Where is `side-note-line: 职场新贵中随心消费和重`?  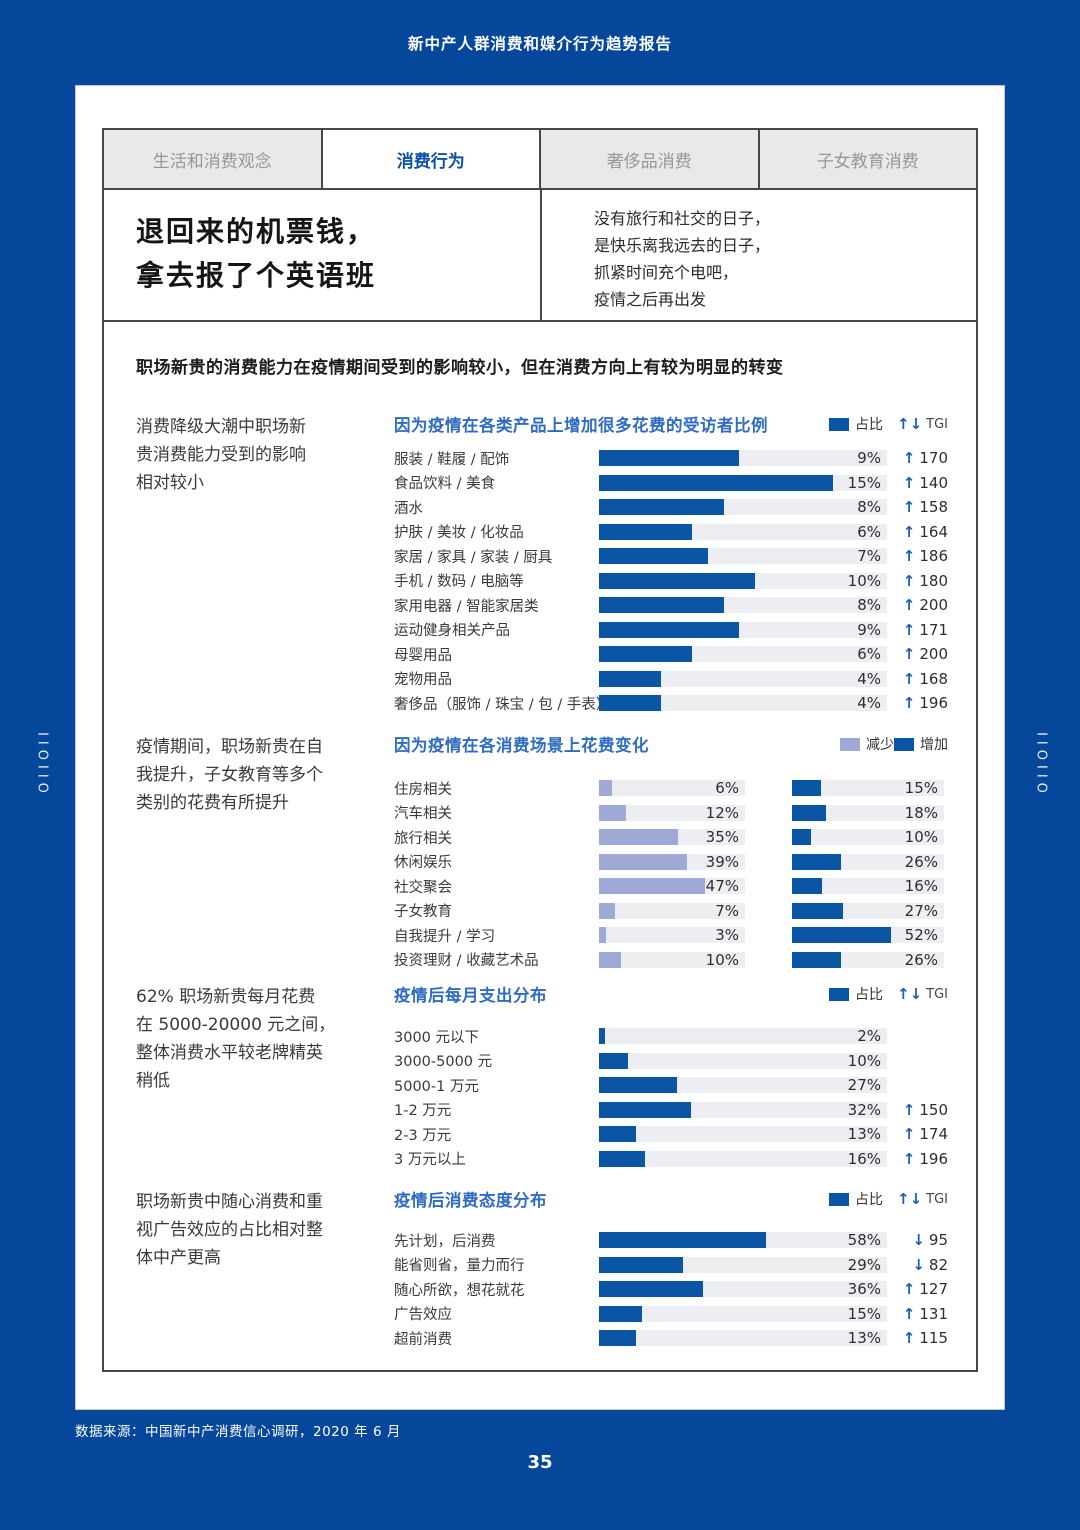 side-note-line: 职场新贵中随心消费和重 is located at coordinates (229, 1202).